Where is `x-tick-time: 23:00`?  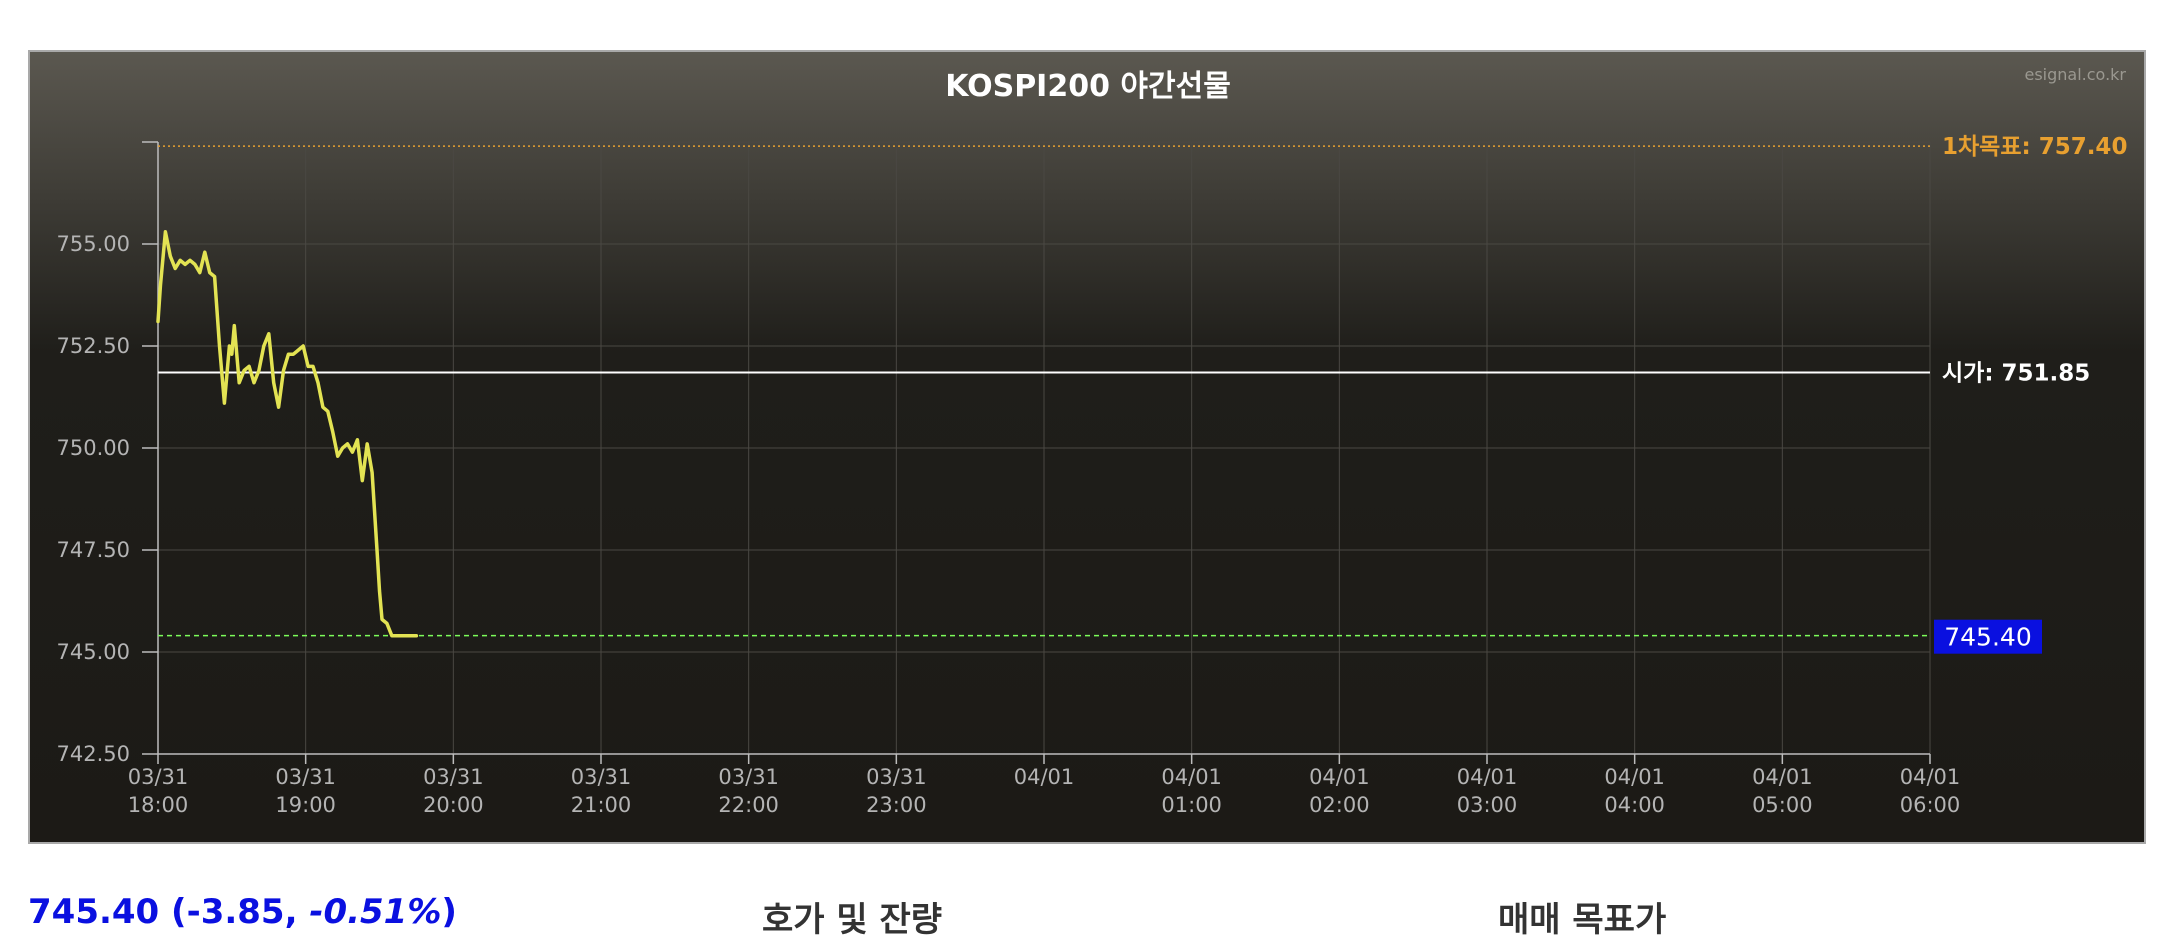
x-tick-time: 23:00 is located at coordinates (896, 805).